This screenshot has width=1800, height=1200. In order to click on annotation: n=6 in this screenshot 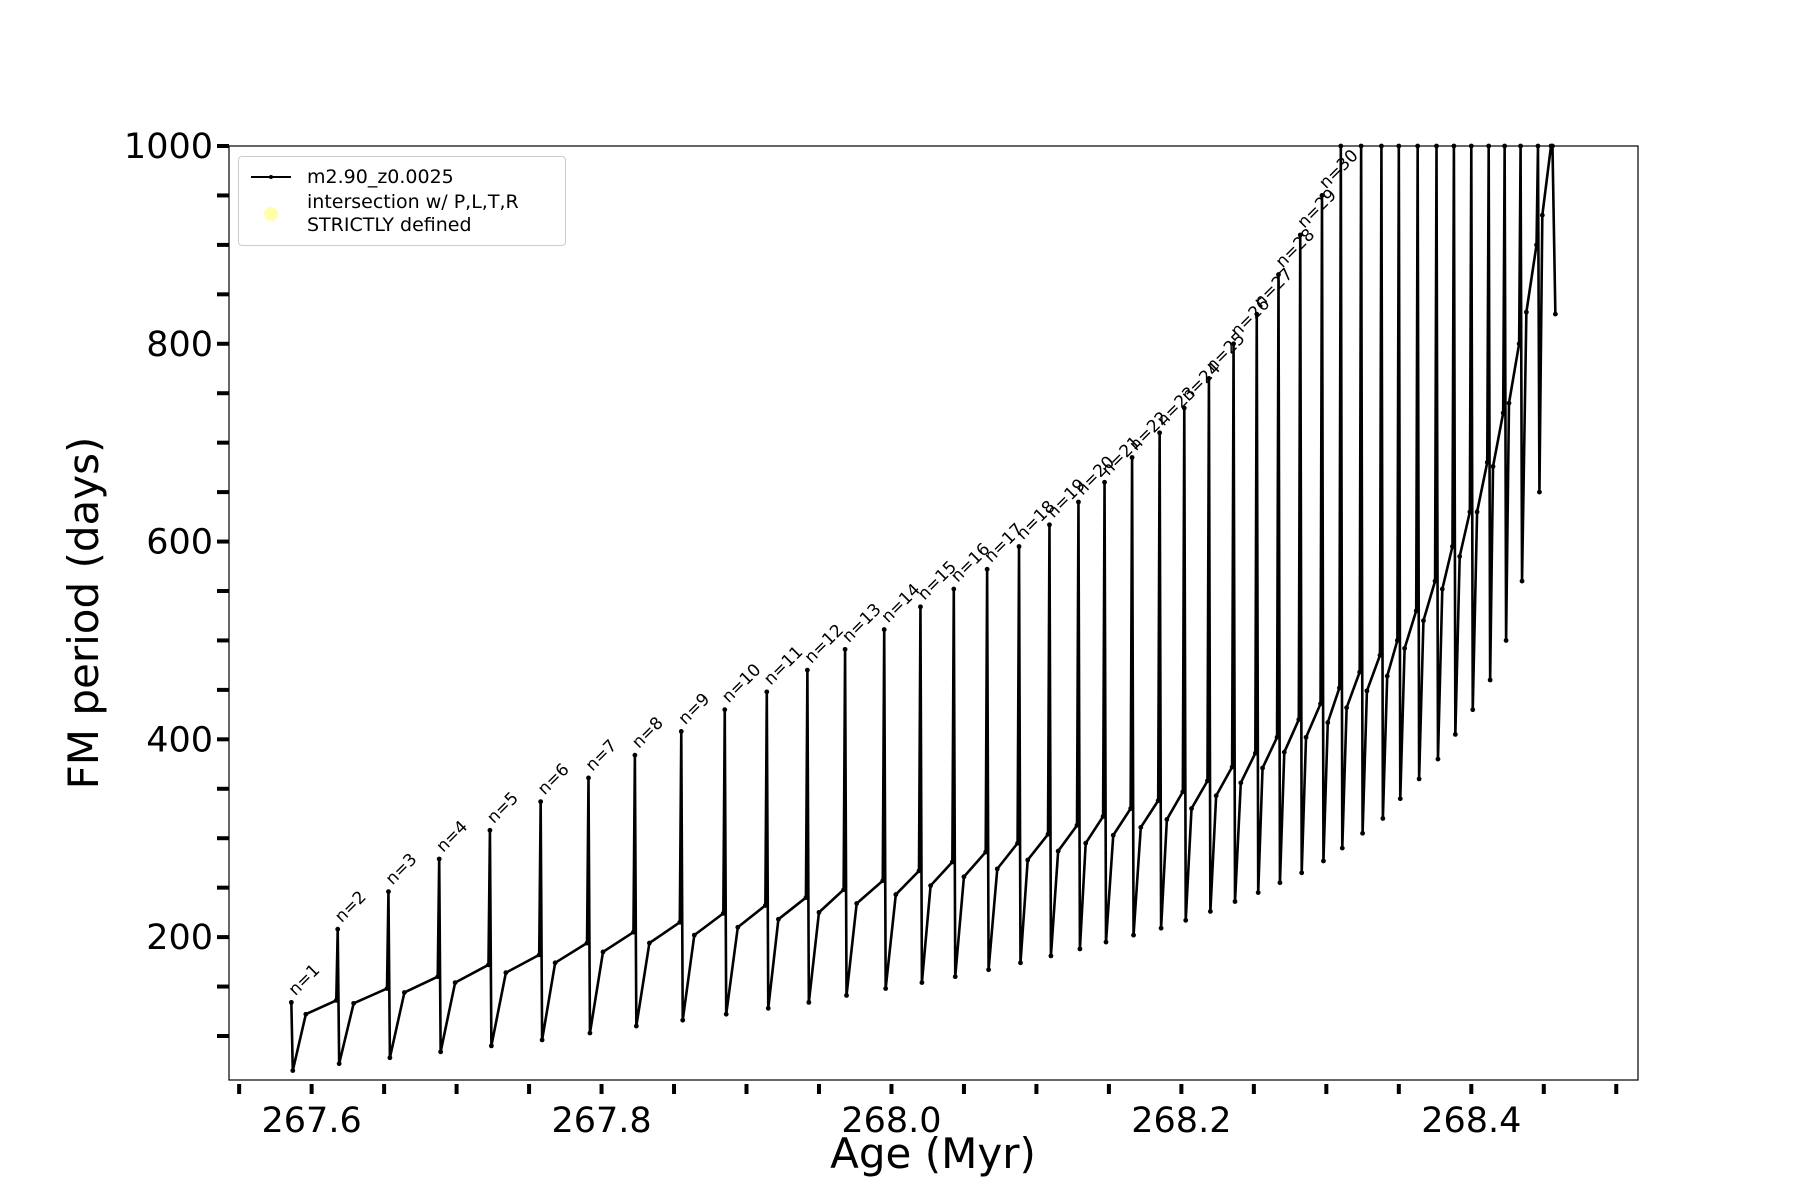, I will do `click(553, 779)`.